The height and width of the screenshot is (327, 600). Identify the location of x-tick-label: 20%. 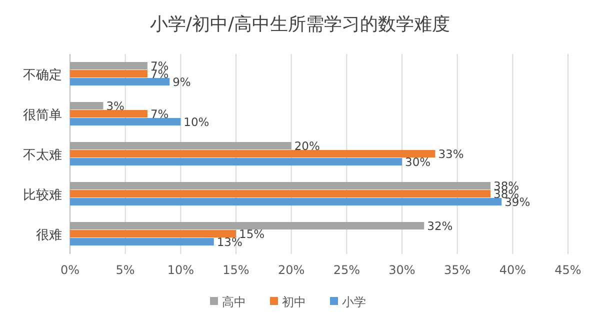
(291, 270).